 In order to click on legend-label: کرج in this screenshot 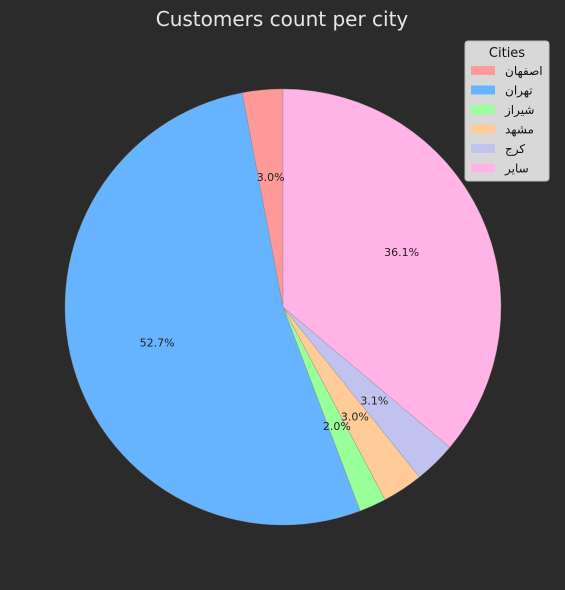, I will do `click(515, 149)`.